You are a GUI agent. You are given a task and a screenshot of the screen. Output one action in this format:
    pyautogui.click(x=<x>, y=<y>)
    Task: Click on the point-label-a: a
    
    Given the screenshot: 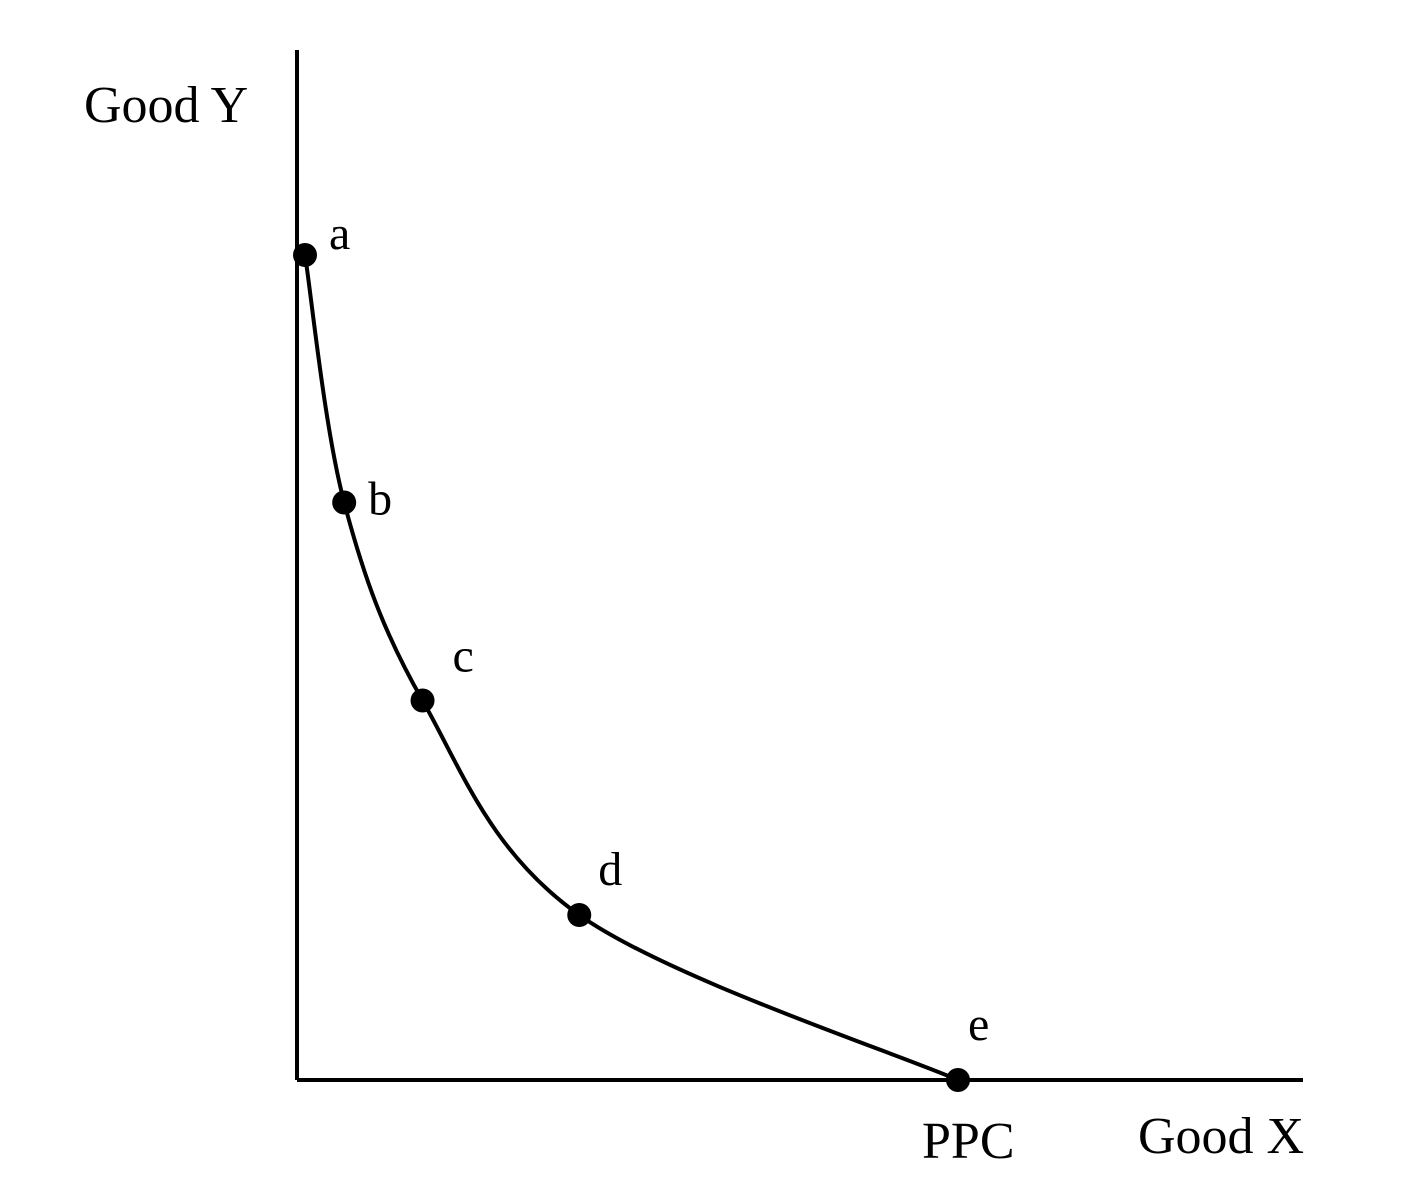 What is the action you would take?
    pyautogui.click(x=339, y=233)
    